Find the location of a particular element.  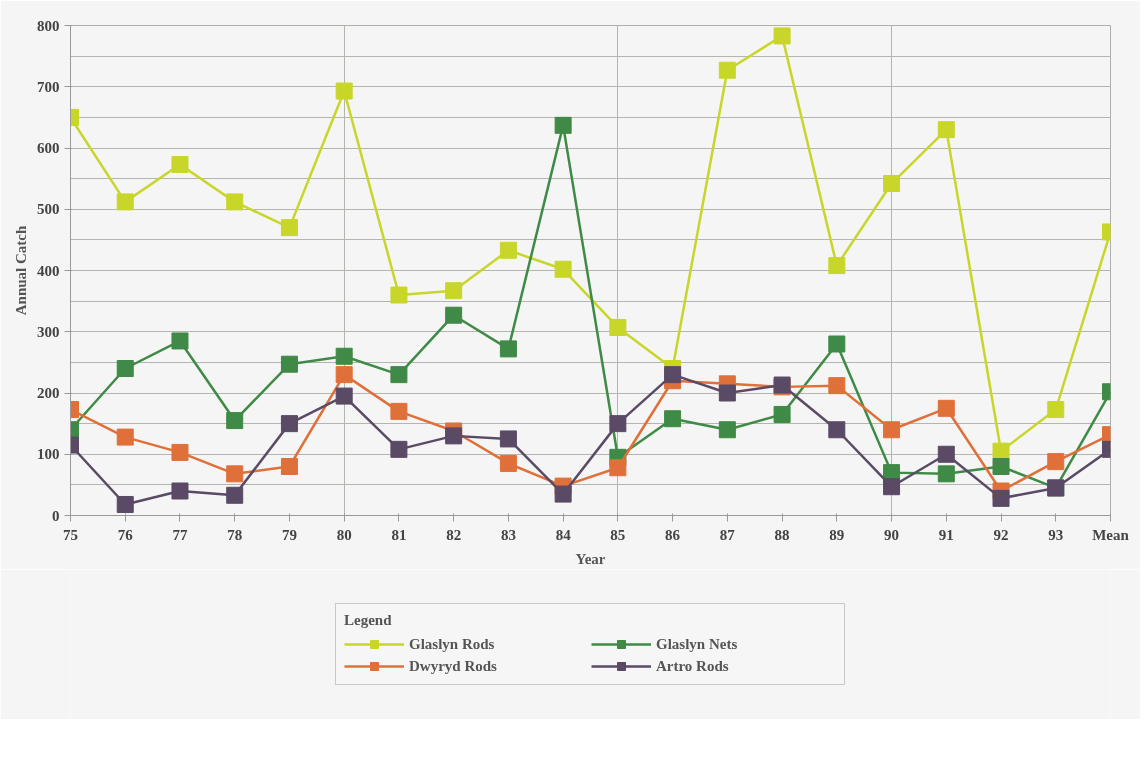

x-tick-label: 86 is located at coordinates (673, 534).